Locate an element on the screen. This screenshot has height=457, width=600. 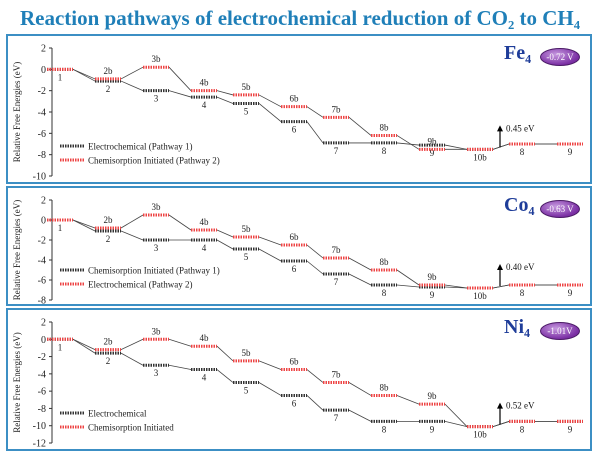
fe4-potential-badge: -0.72 V is located at coordinates (560, 57).